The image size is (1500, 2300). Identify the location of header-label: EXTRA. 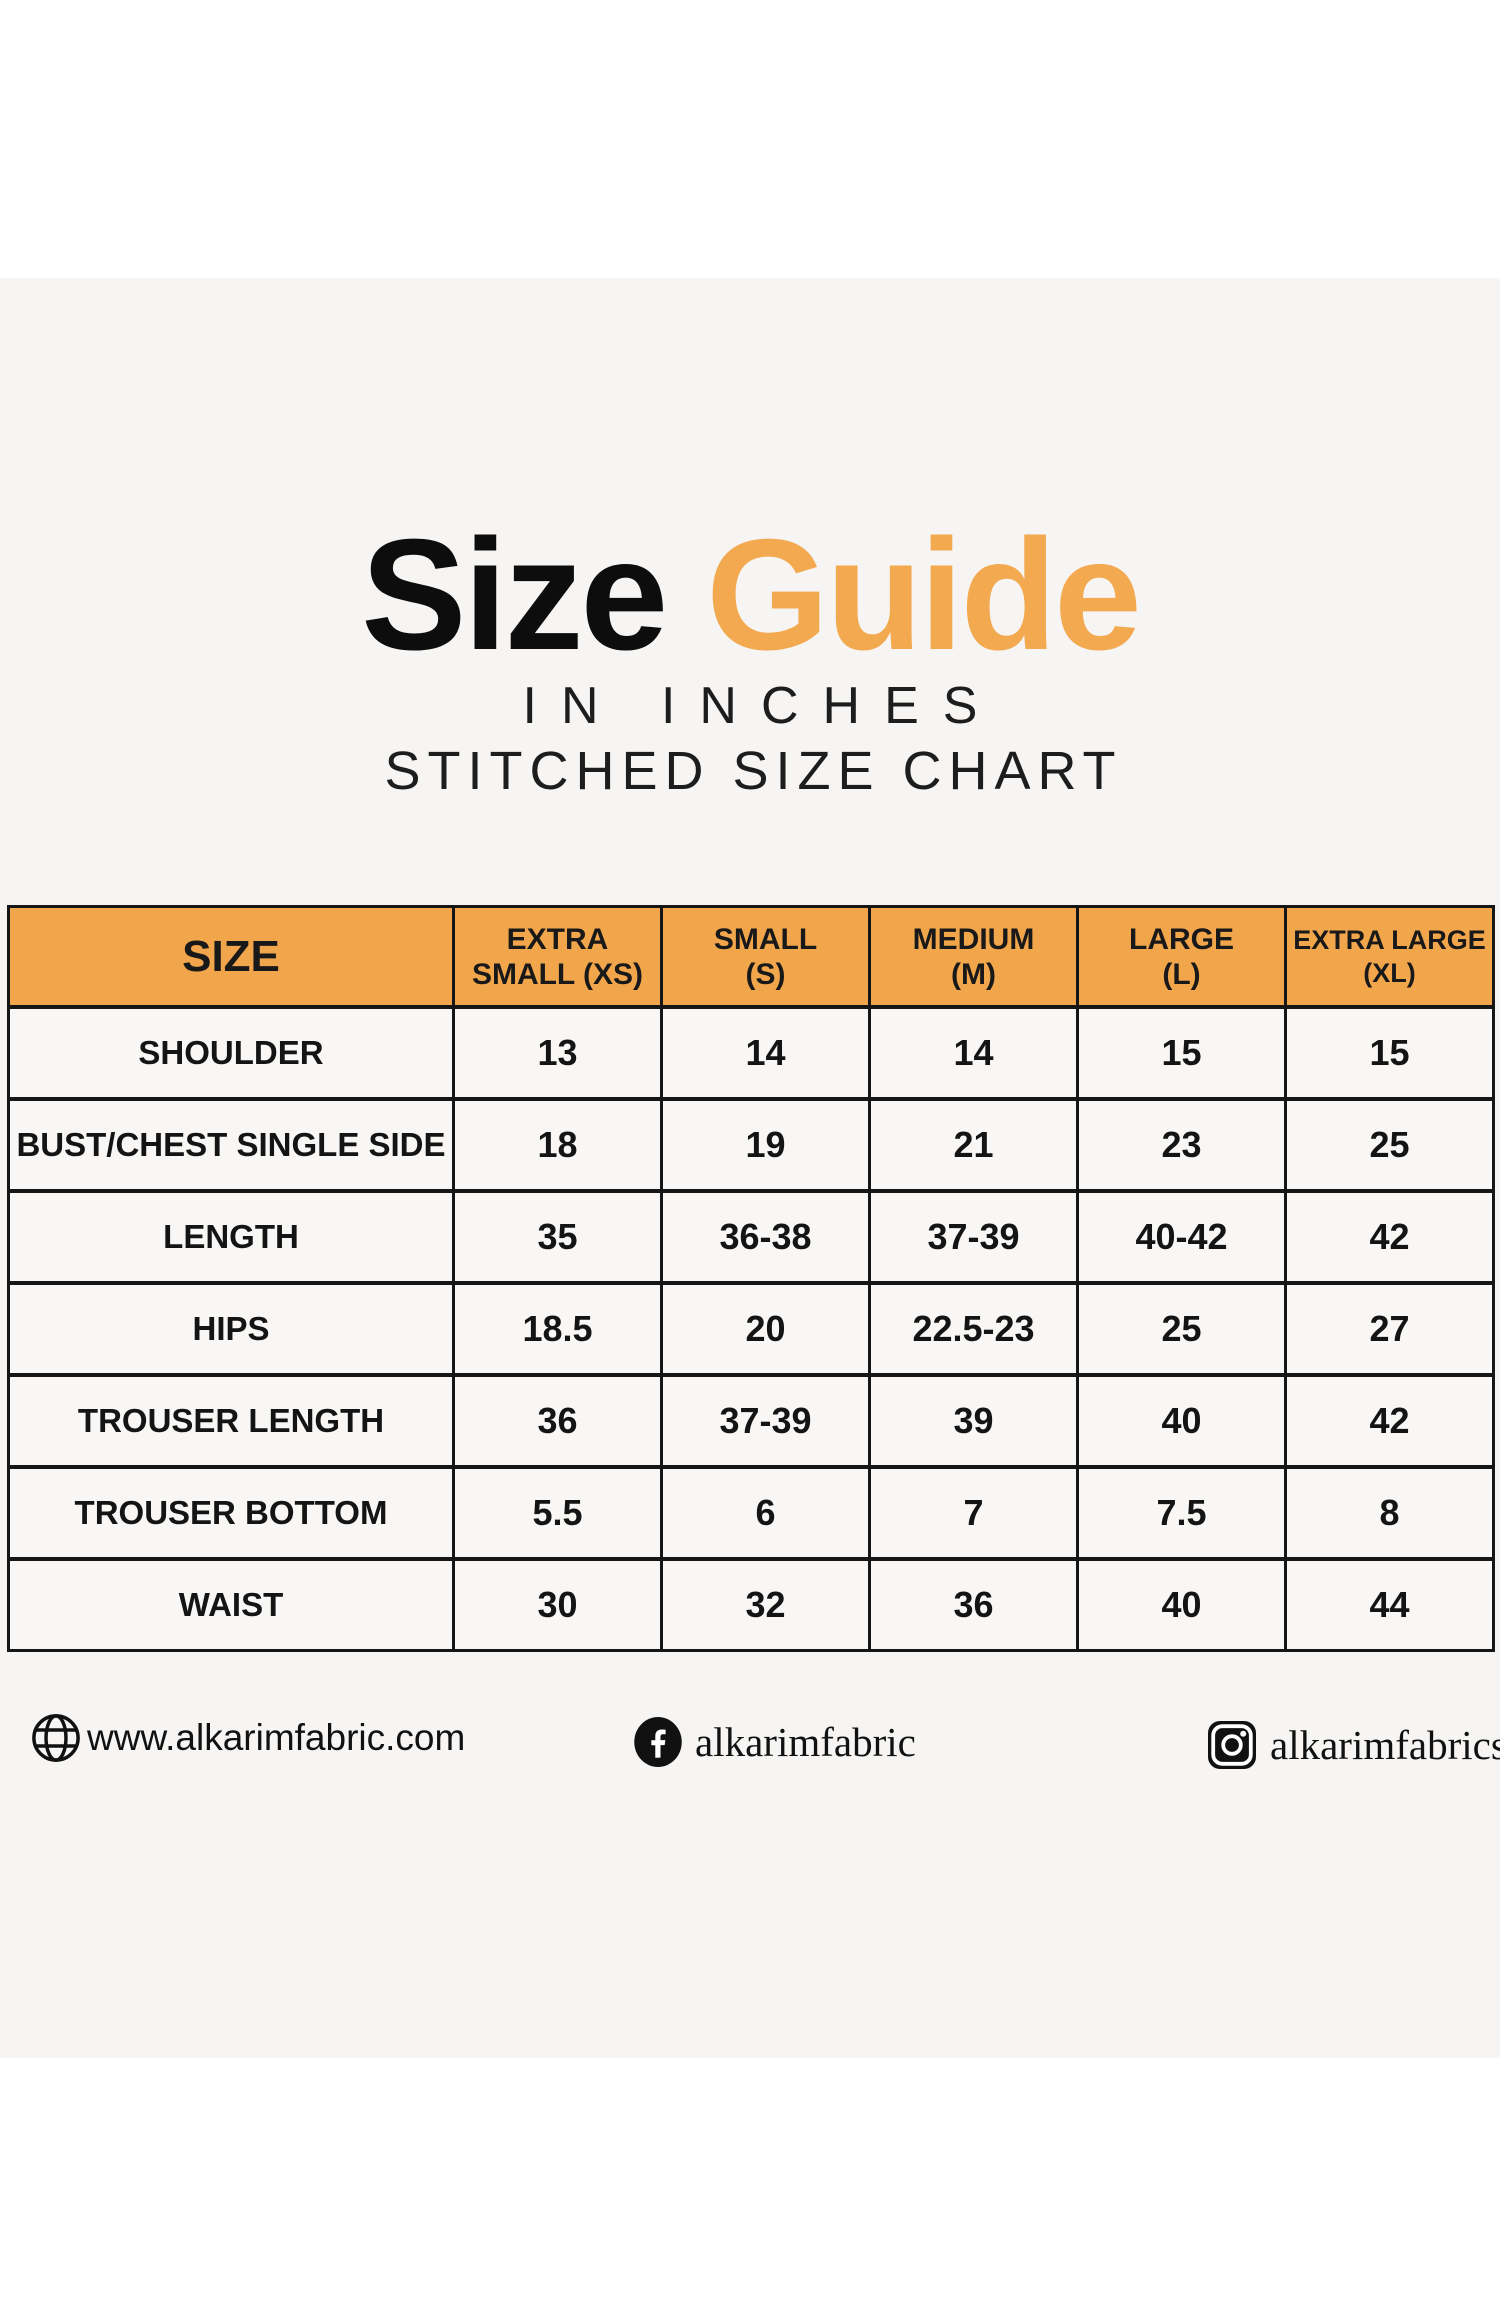
(557, 939).